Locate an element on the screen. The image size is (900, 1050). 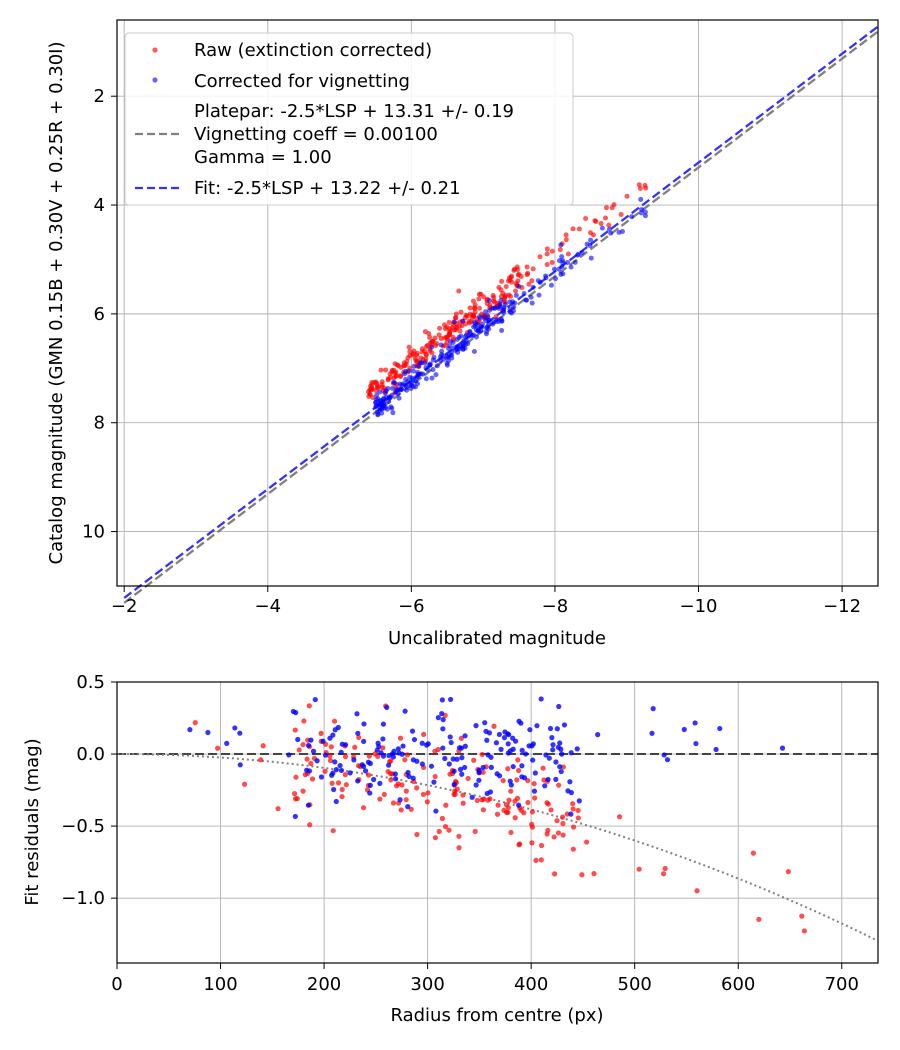
bottom-y-ticks: 0.5 0.0 −0.5 −1.0 is located at coordinates (89, 790).